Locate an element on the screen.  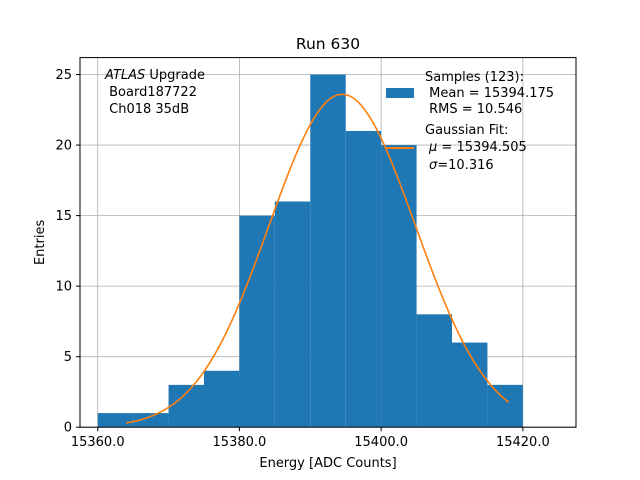
y-axis-ticks: 0 5 10 15 20 25 is located at coordinates (67, 252).